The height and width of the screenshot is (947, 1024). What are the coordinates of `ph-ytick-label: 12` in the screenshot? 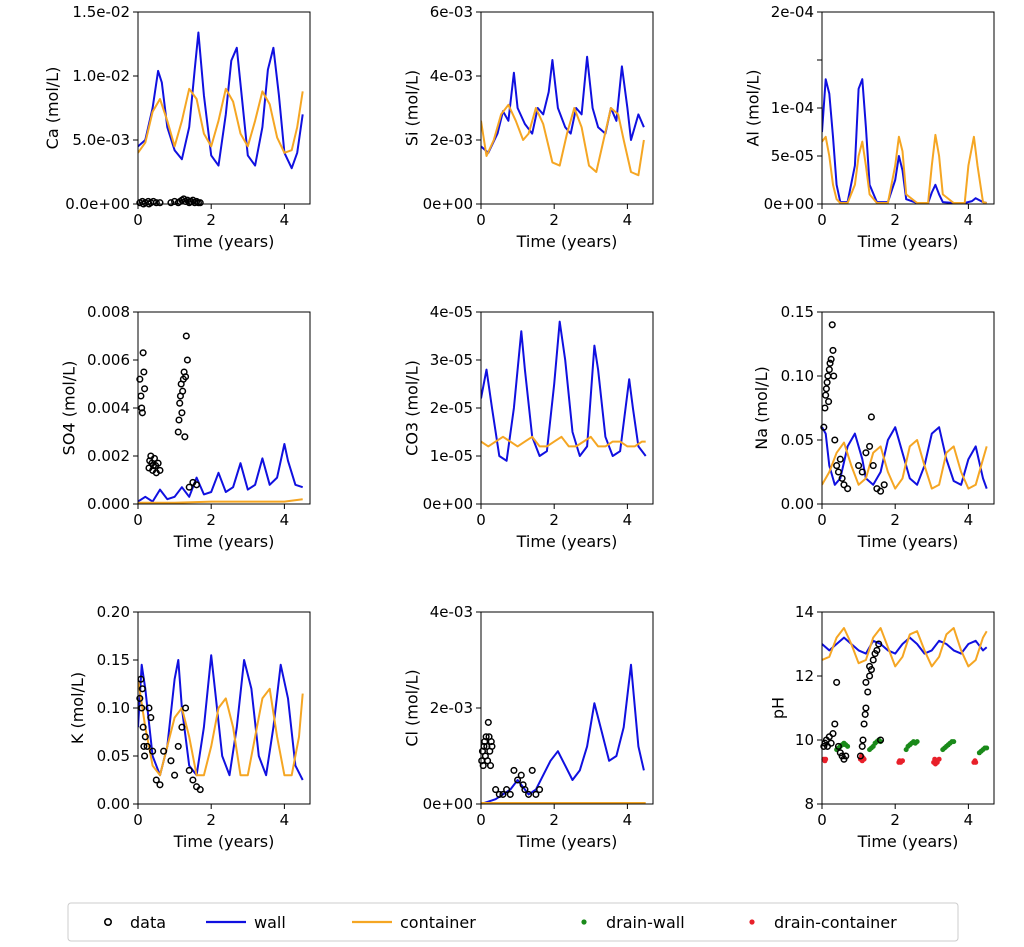 It's located at (804, 676).